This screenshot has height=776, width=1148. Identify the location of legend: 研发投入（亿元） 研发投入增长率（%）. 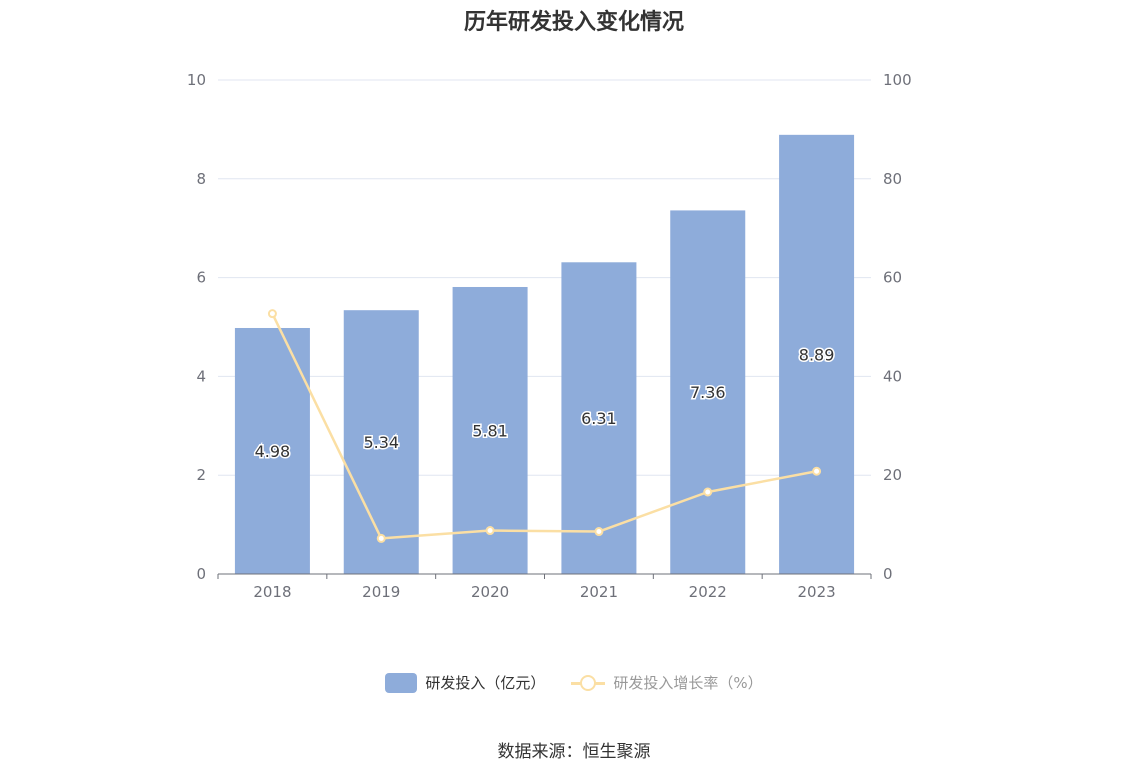
(574, 682).